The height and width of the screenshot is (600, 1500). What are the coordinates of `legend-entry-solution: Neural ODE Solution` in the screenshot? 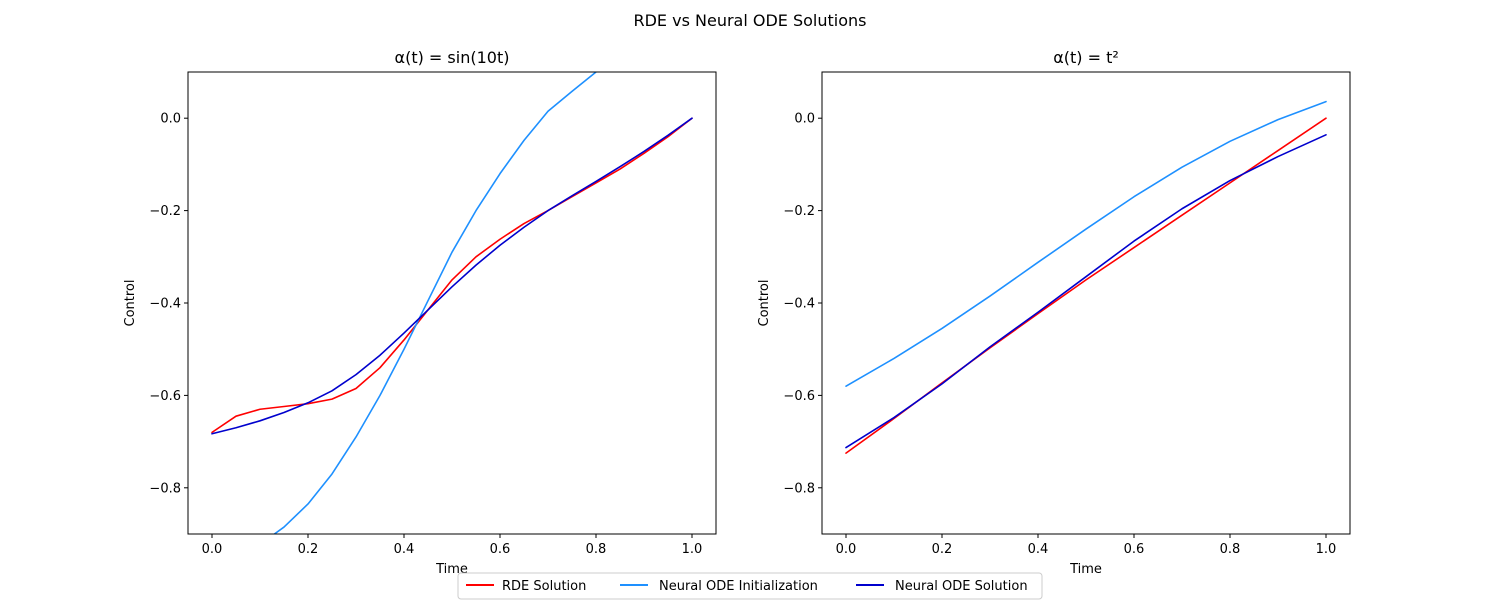 It's located at (942, 586).